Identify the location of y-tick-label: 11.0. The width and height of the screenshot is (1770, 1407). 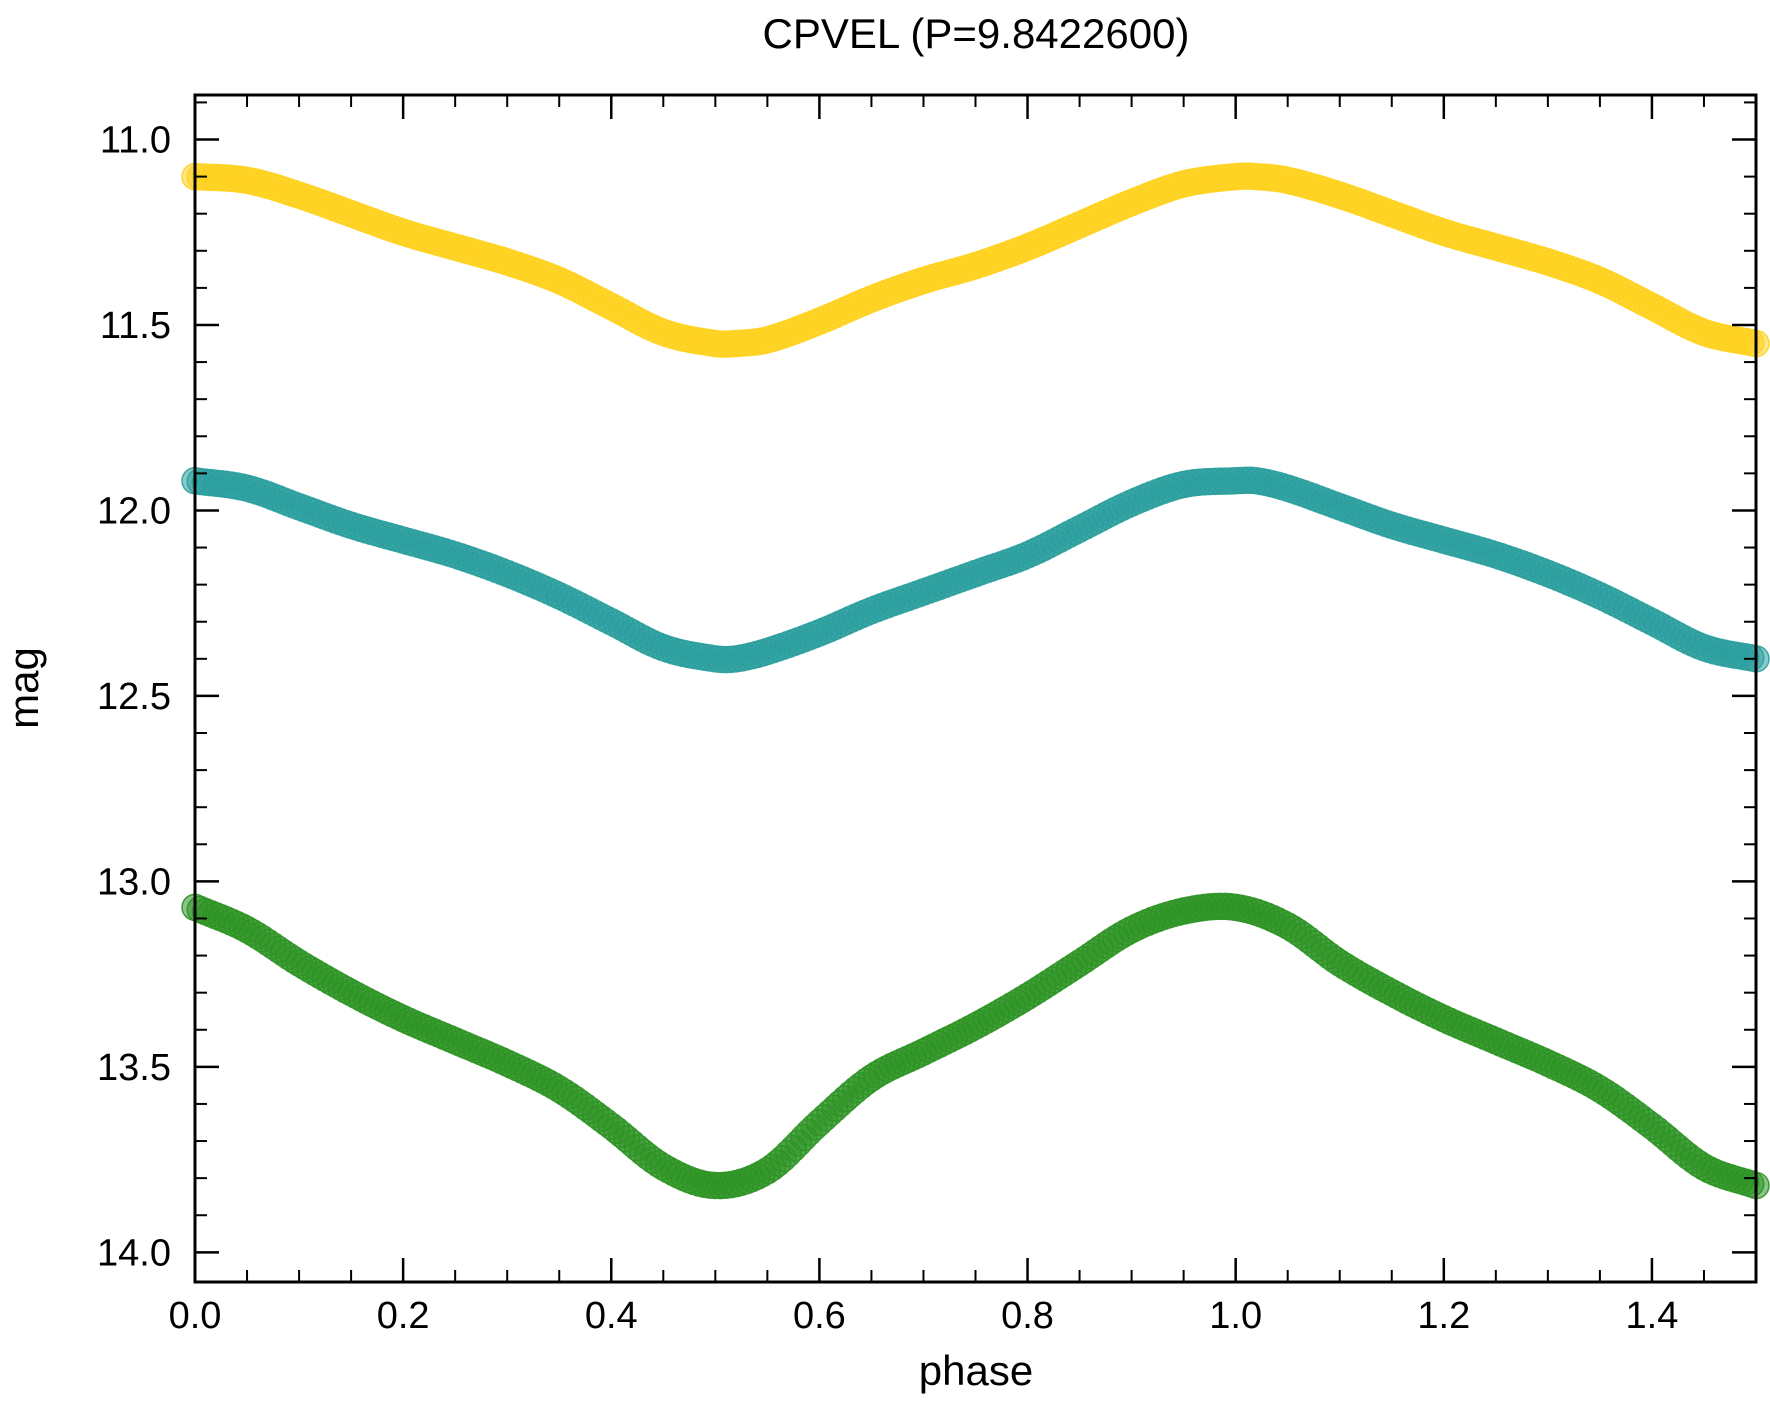
(135, 141).